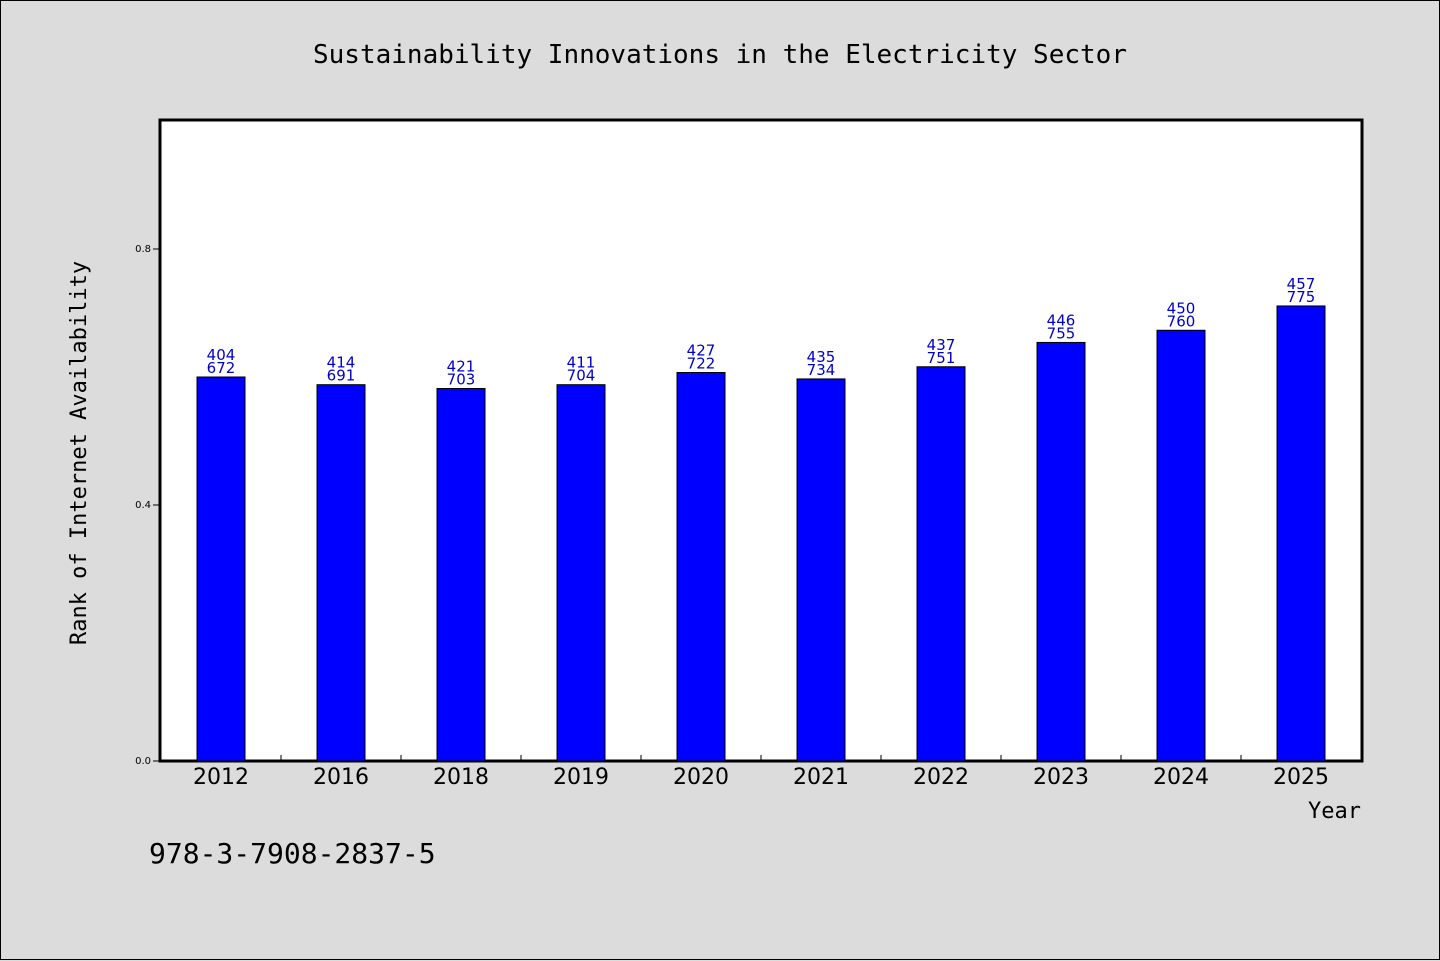  Describe the element at coordinates (581, 573) in the screenshot. I see `bar-2019` at that location.